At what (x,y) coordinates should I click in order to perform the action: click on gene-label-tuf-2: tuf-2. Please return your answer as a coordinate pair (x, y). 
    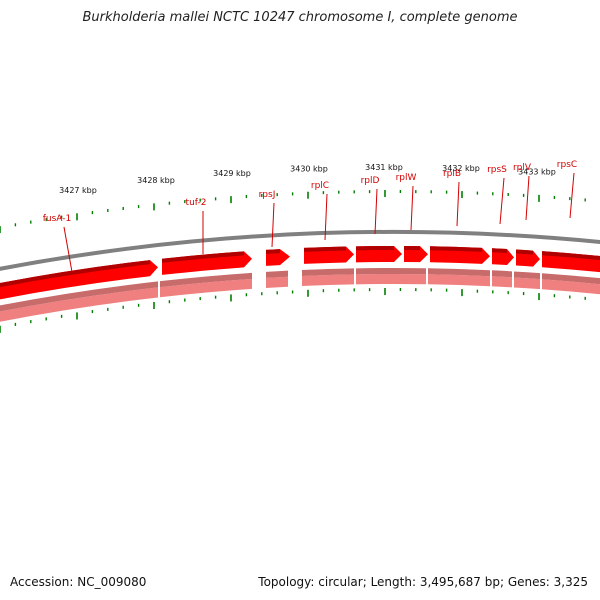
    Looking at the image, I should click on (196, 203).